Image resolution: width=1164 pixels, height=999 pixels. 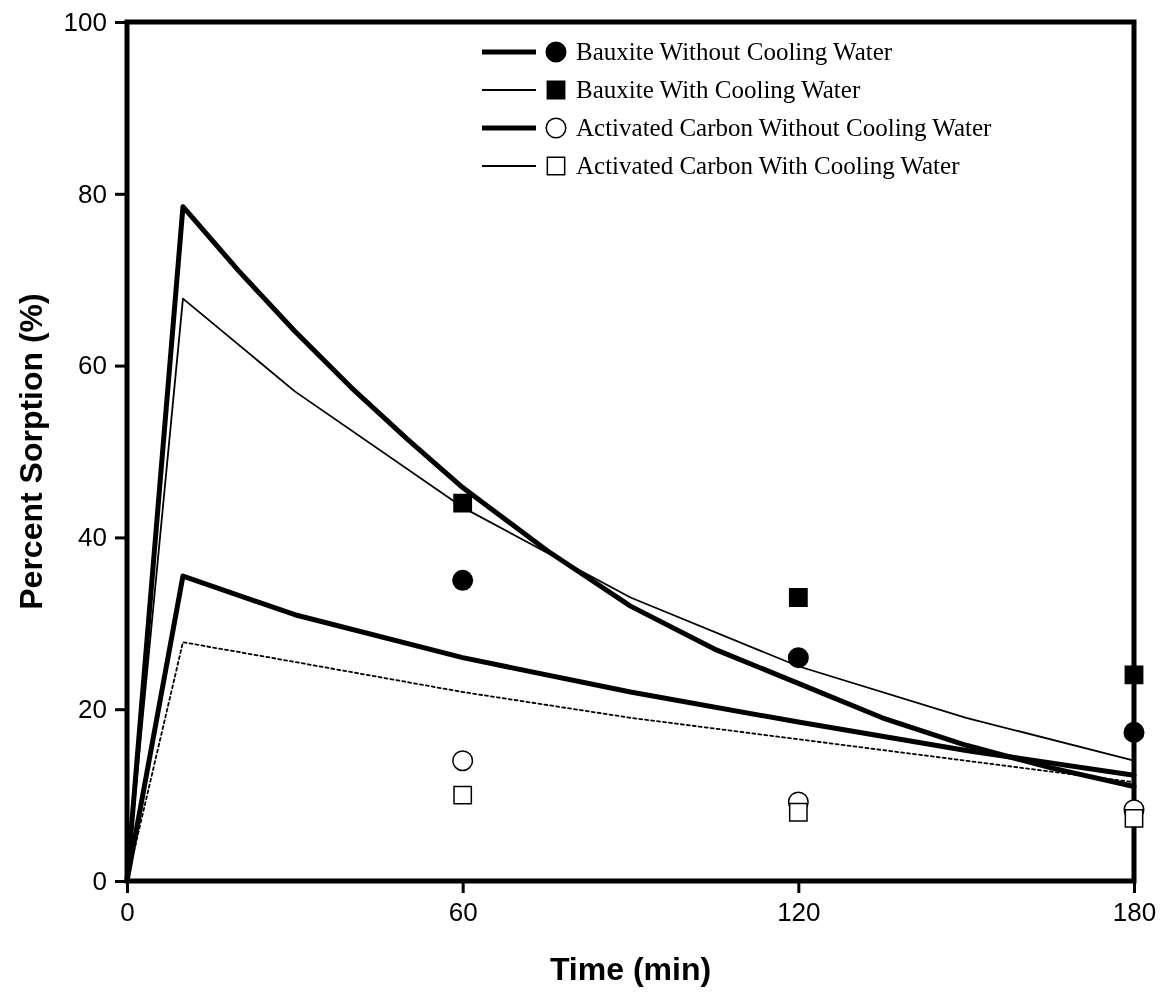 I want to click on y-tick-label: 0, so click(x=99, y=880).